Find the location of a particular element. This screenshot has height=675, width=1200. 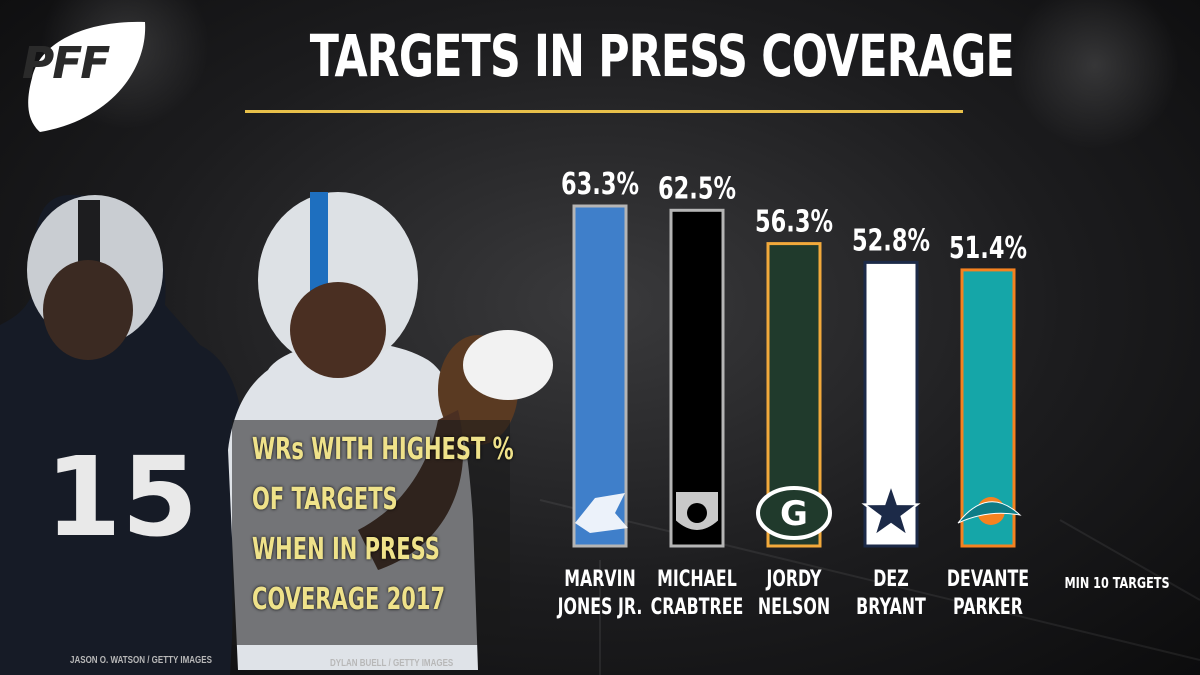

player-name: PARKER is located at coordinates (988, 606).